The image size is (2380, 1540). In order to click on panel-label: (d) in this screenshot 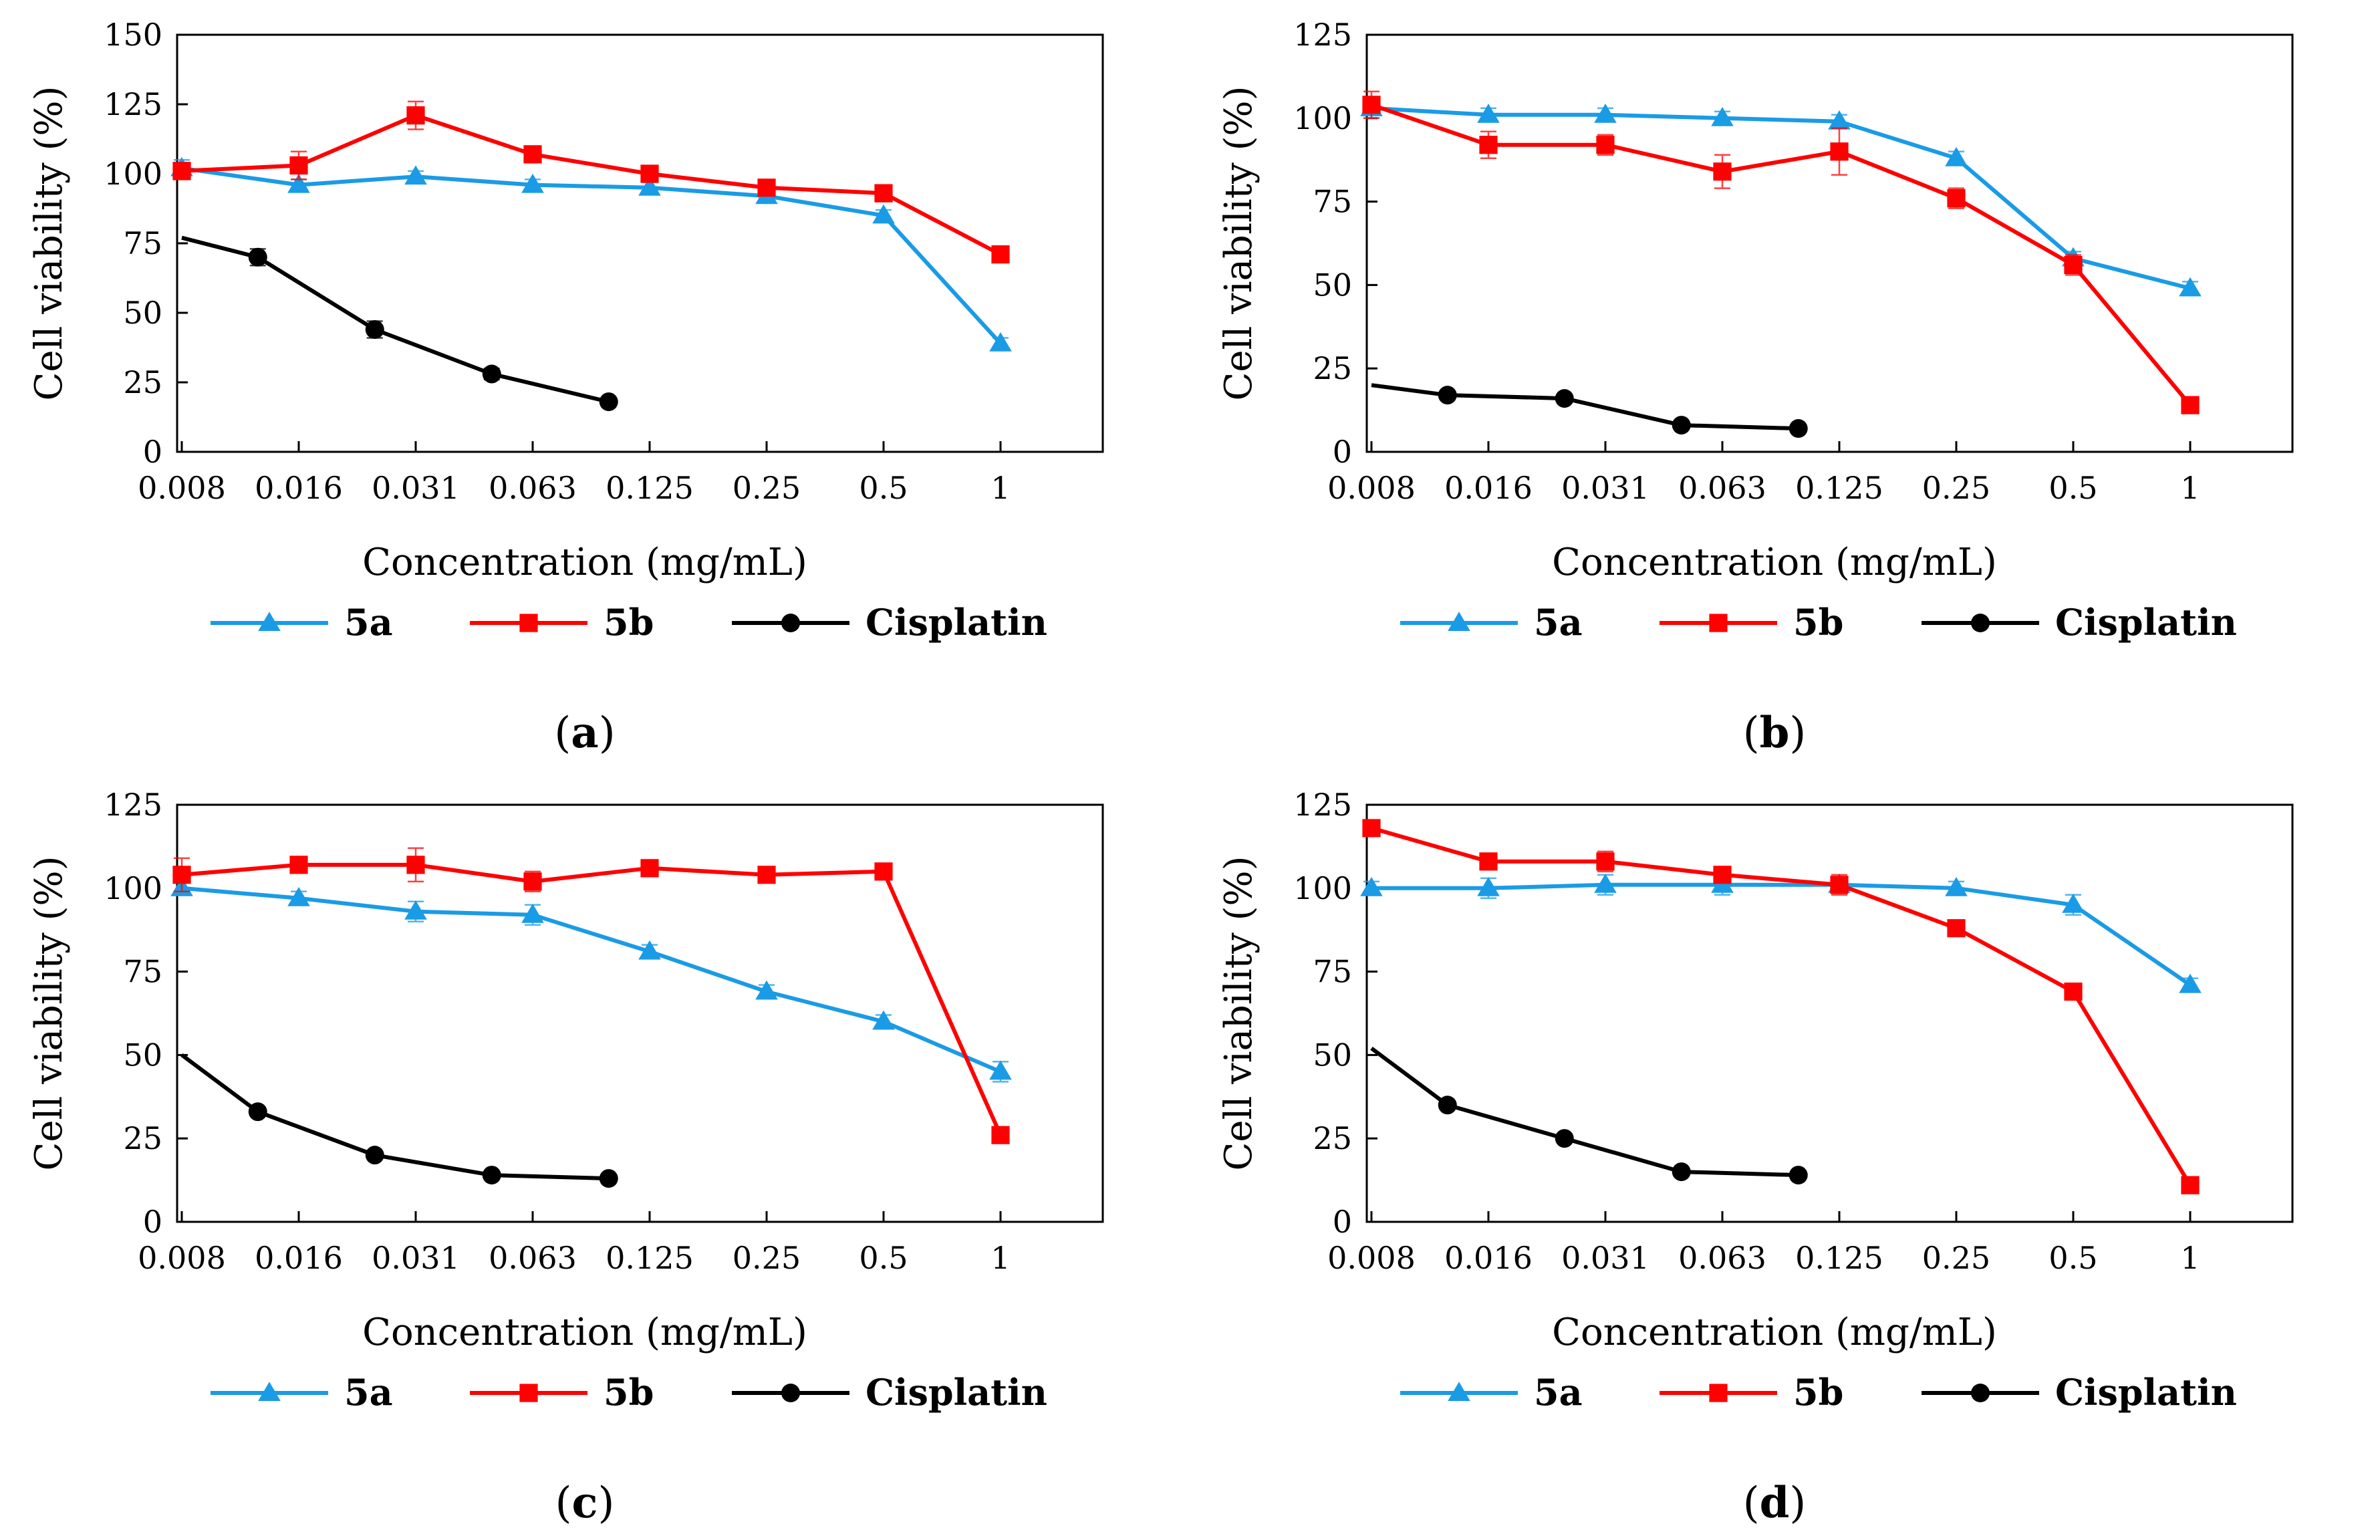, I will do `click(1775, 1503)`.